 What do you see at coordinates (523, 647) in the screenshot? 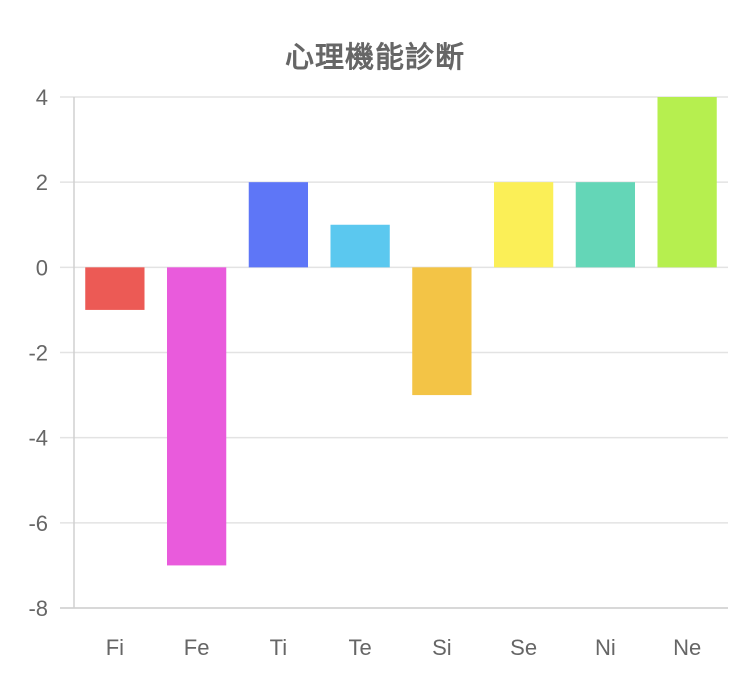
I see `x-tick-label: Se` at bounding box center [523, 647].